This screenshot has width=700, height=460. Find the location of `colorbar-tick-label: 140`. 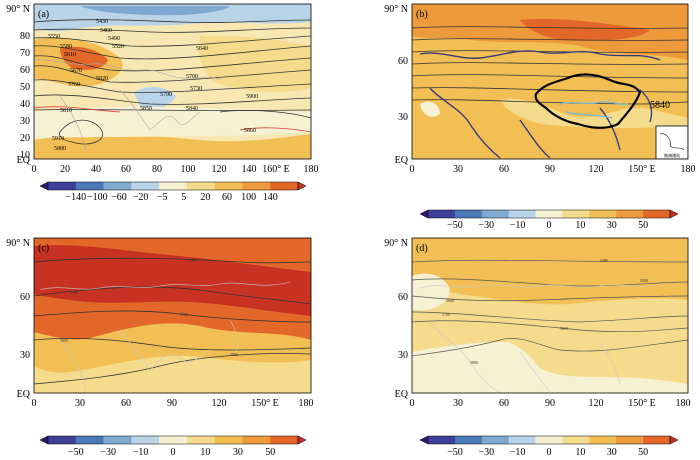

colorbar-tick-label: 140 is located at coordinates (270, 197).